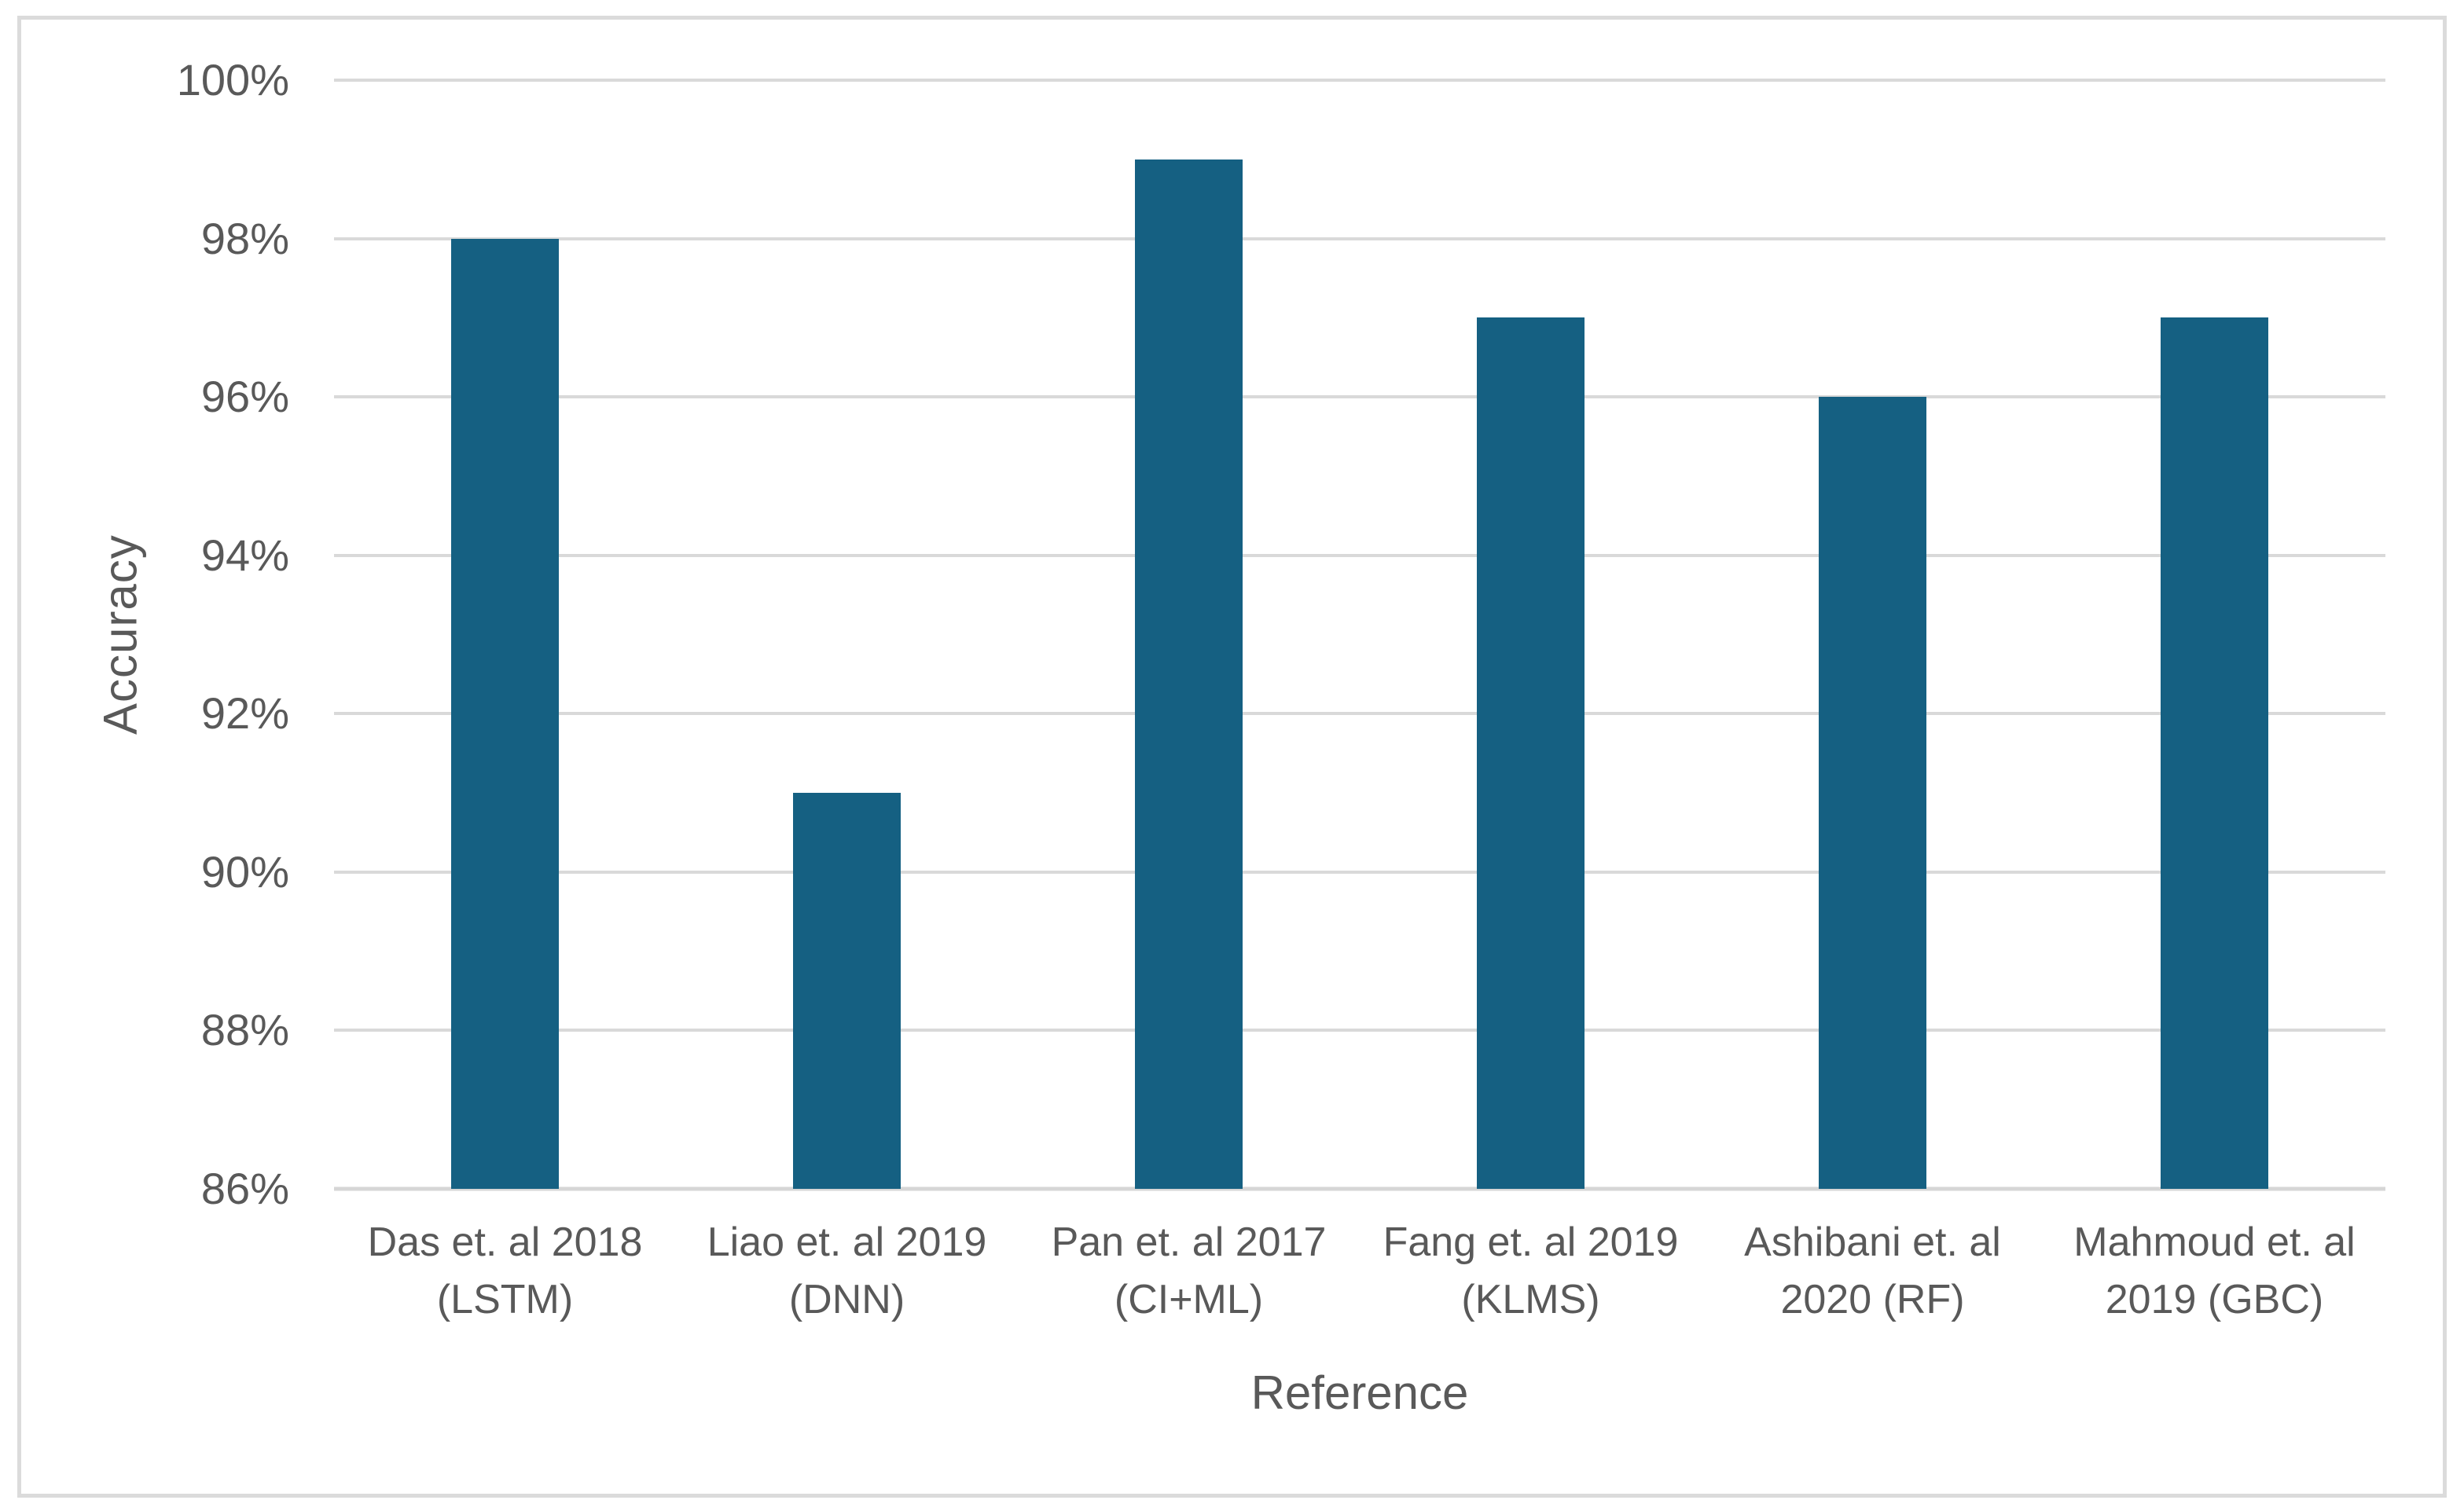 This screenshot has width=2464, height=1511. What do you see at coordinates (1531, 1270) in the screenshot?
I see `category-label: Fang et. al 2019 (KLMS)` at bounding box center [1531, 1270].